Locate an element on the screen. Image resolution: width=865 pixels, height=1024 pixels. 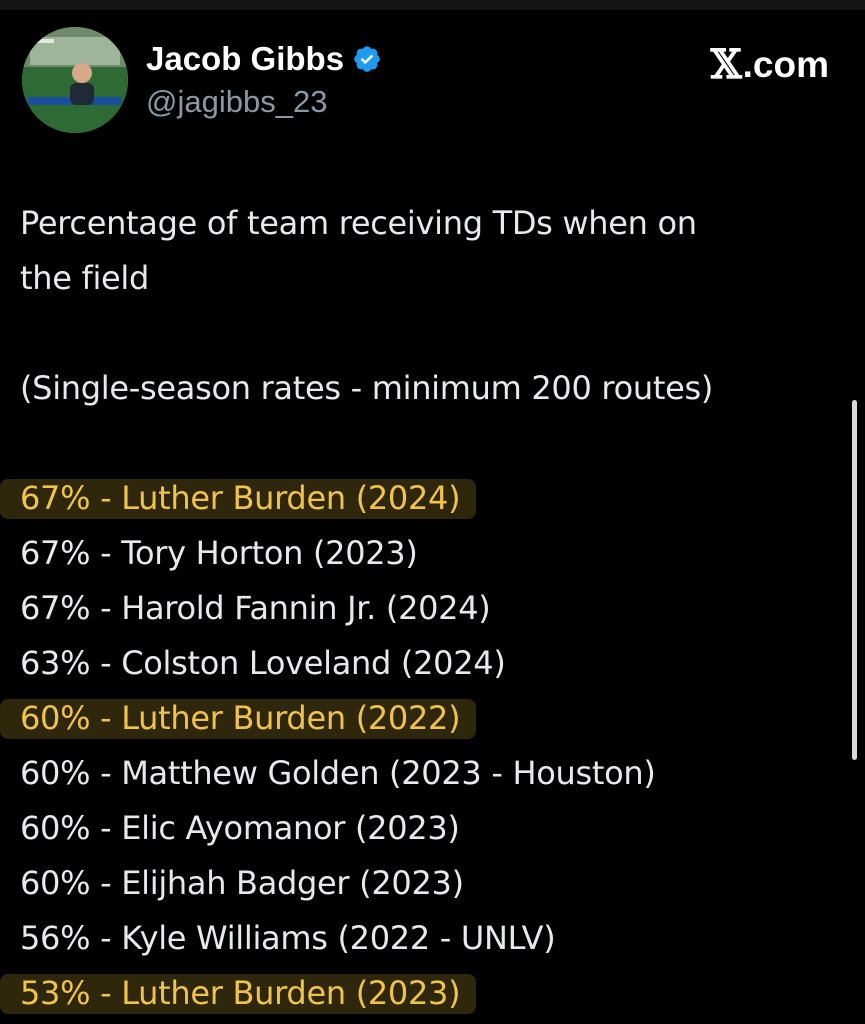
ranking-row: 60% - Elic Ayomanor (2023) is located at coordinates (432, 828).